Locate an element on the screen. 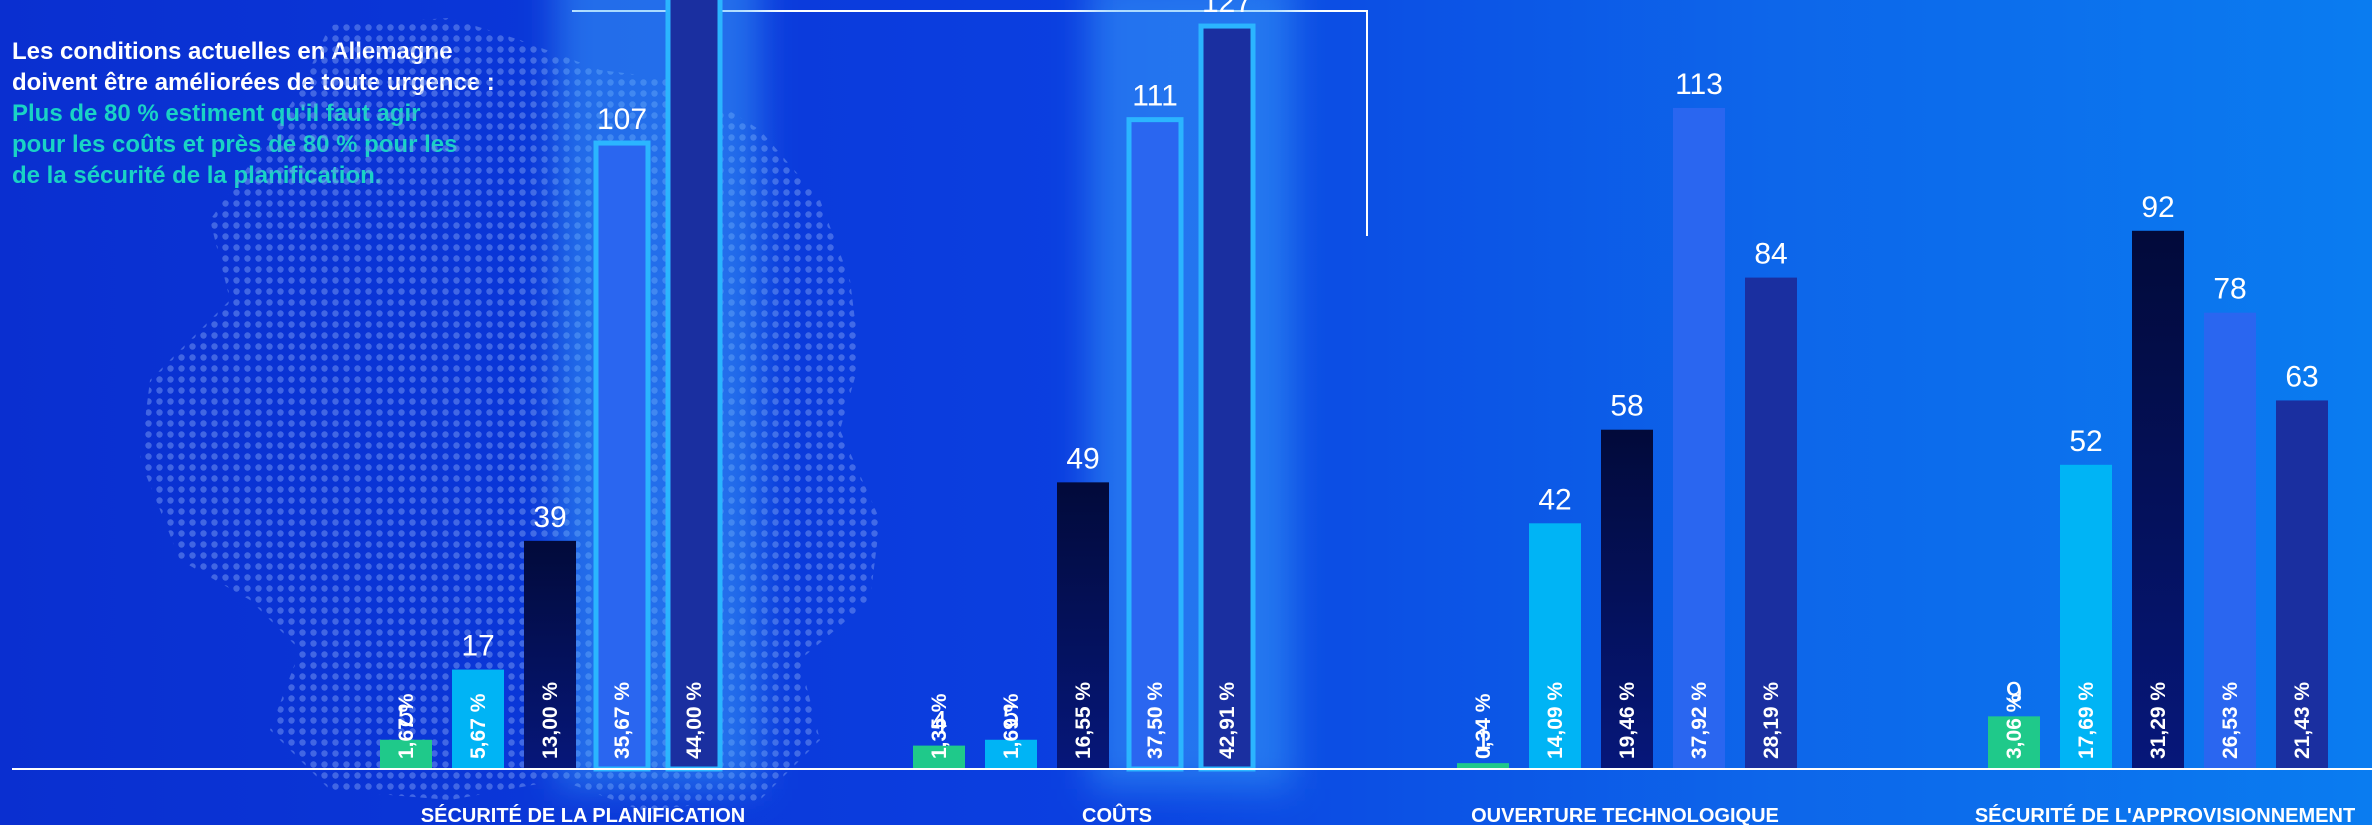  bar-value-label: 4 is located at coordinates (939, 722).